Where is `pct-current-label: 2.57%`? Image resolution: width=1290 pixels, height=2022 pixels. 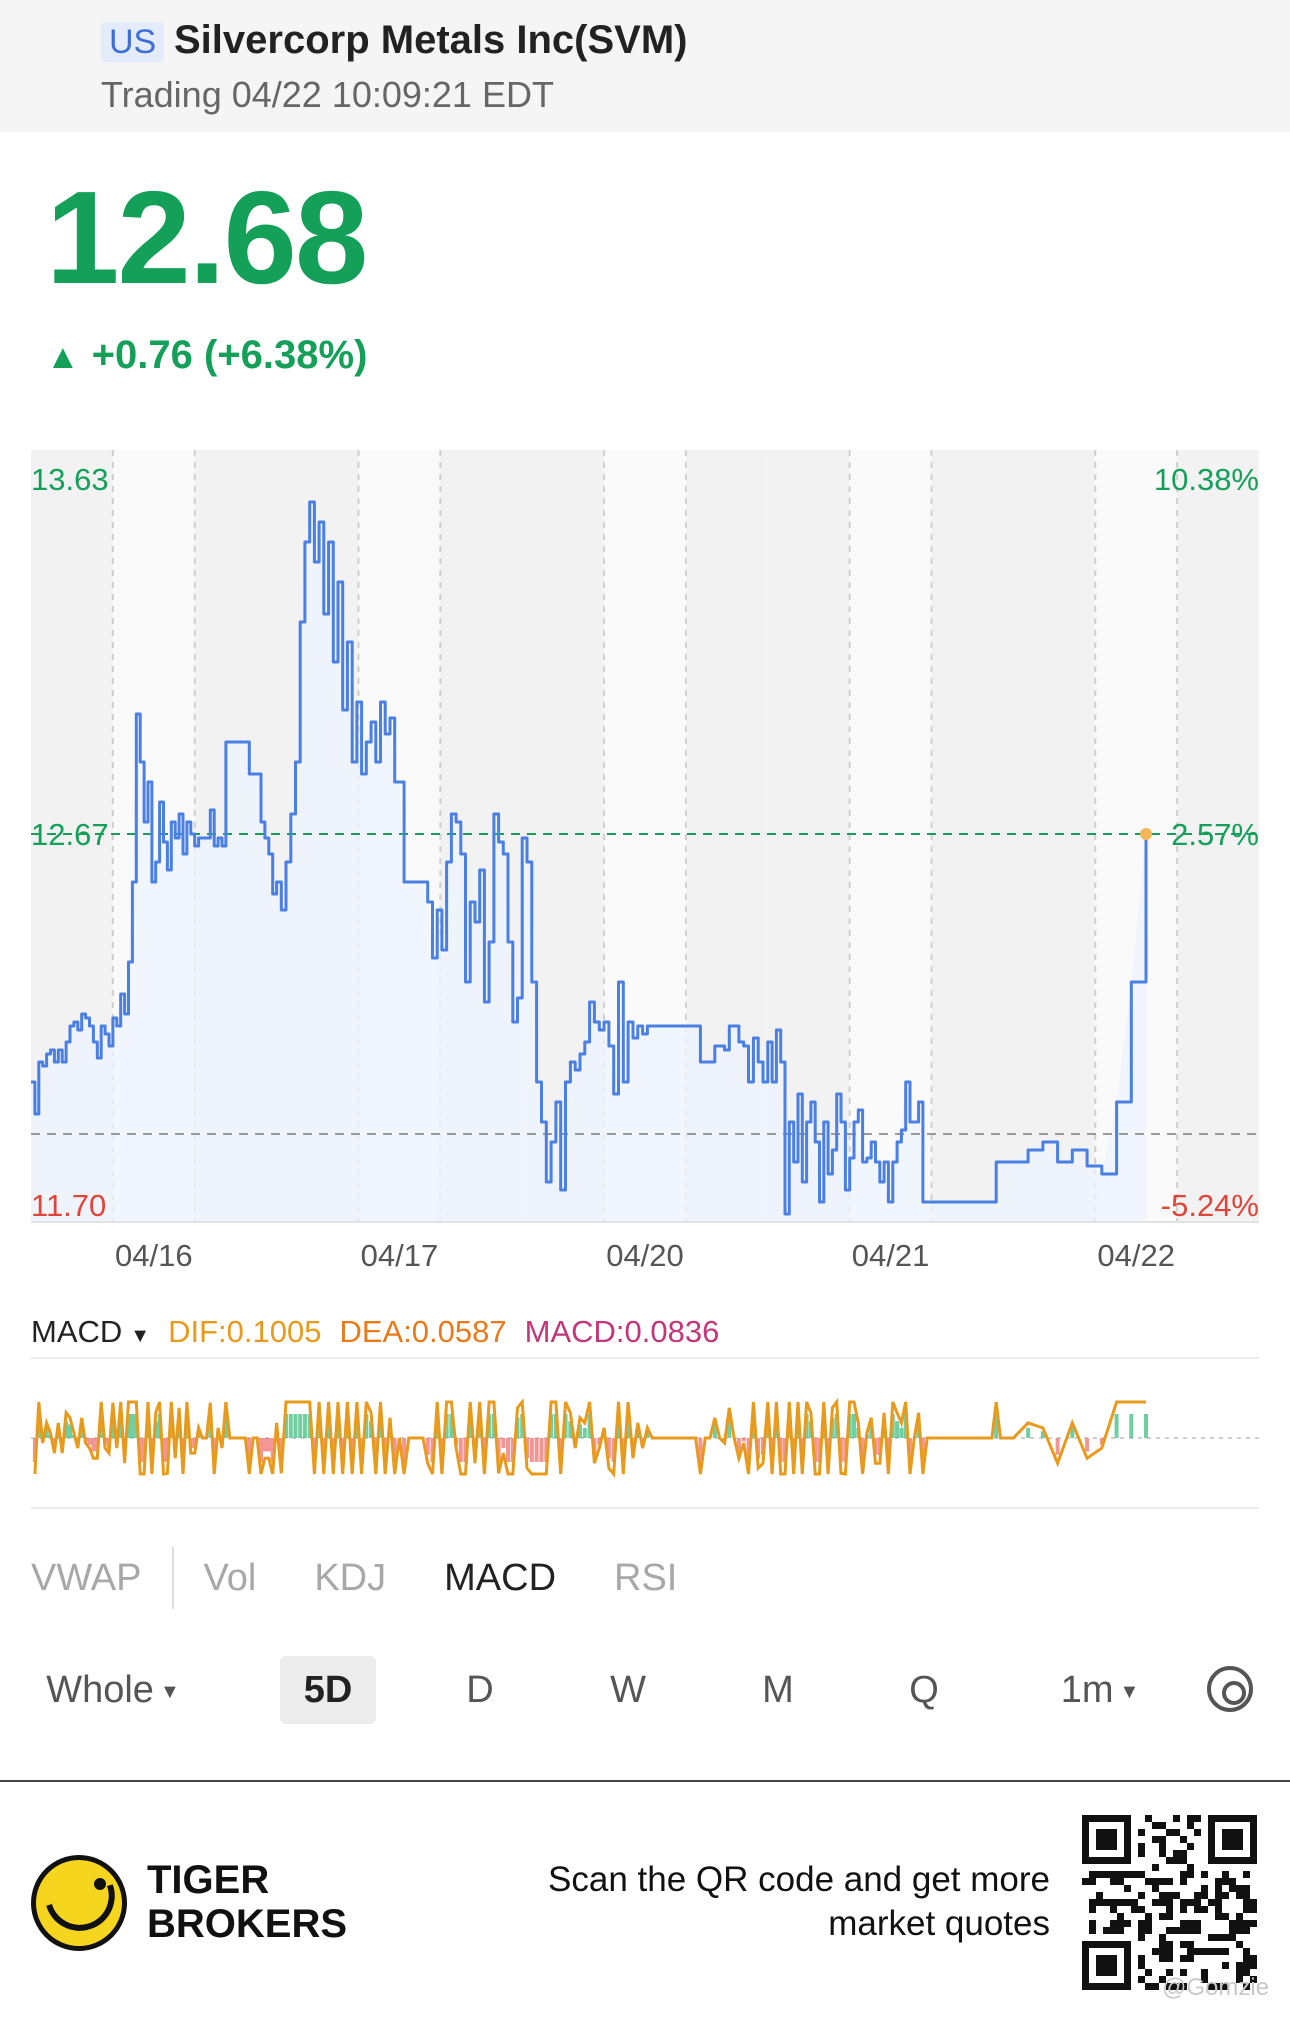
pct-current-label: 2.57% is located at coordinates (1215, 834).